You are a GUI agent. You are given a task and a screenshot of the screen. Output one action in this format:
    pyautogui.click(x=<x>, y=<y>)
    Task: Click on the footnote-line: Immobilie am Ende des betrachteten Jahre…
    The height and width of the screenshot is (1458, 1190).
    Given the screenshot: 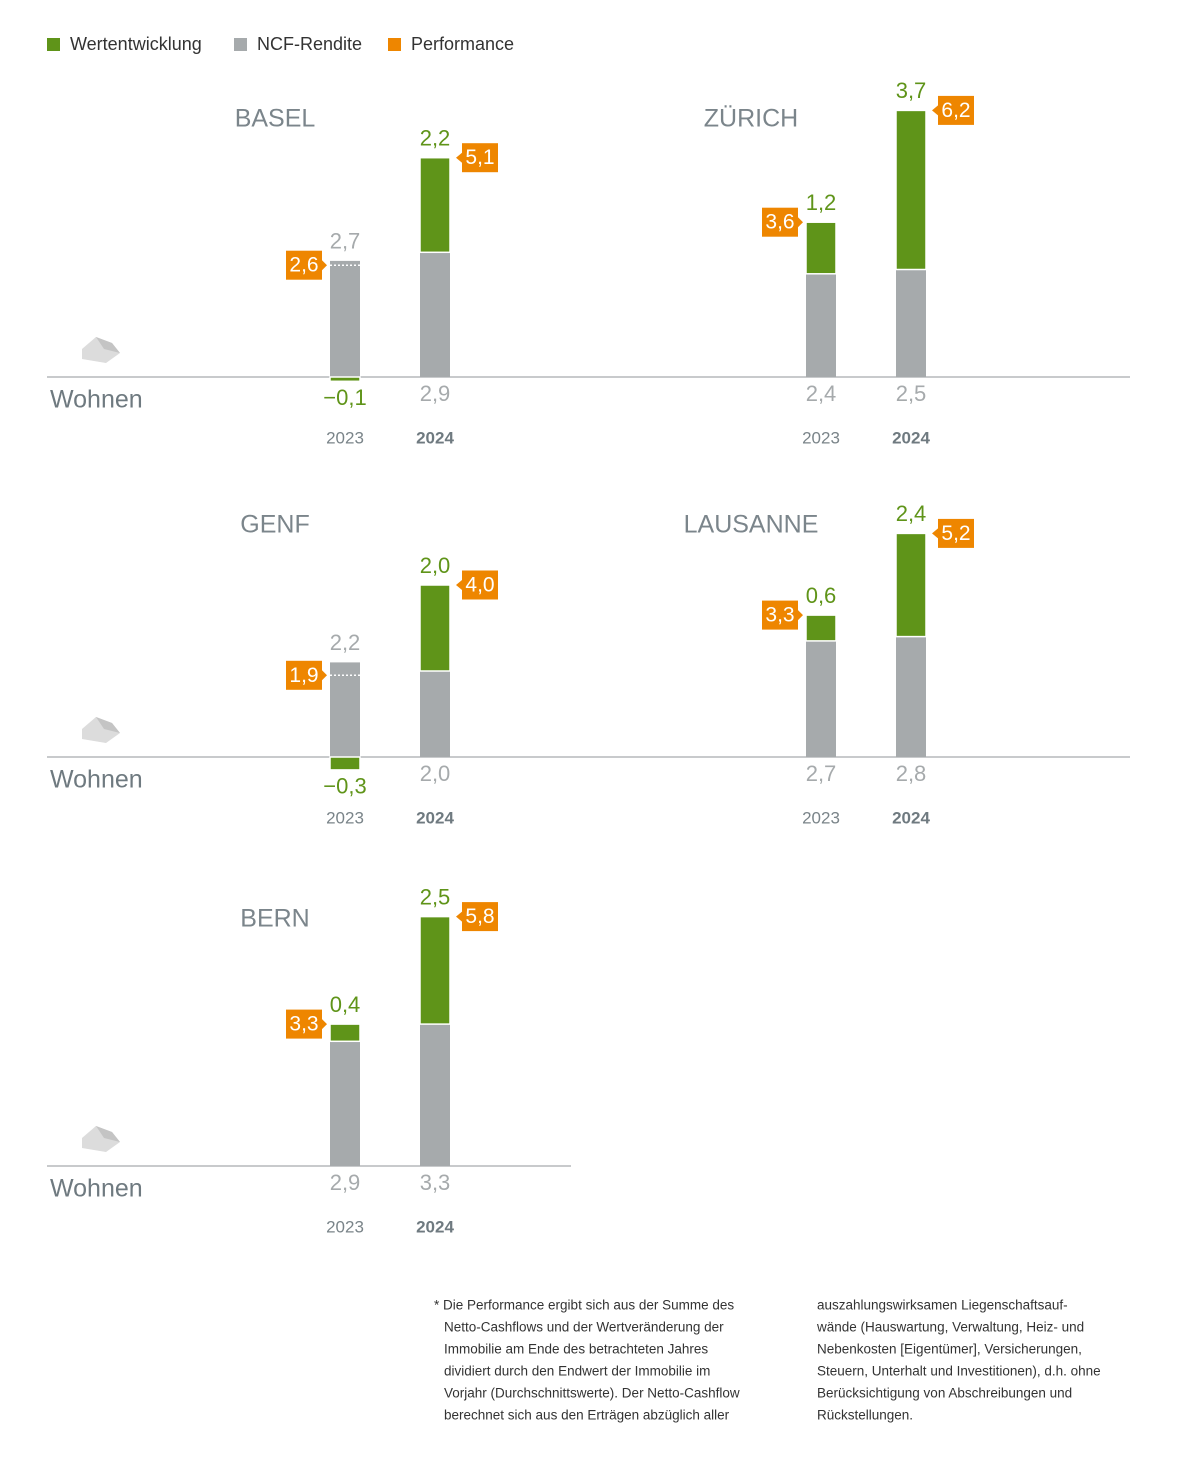 What is the action you would take?
    pyautogui.click(x=576, y=1349)
    